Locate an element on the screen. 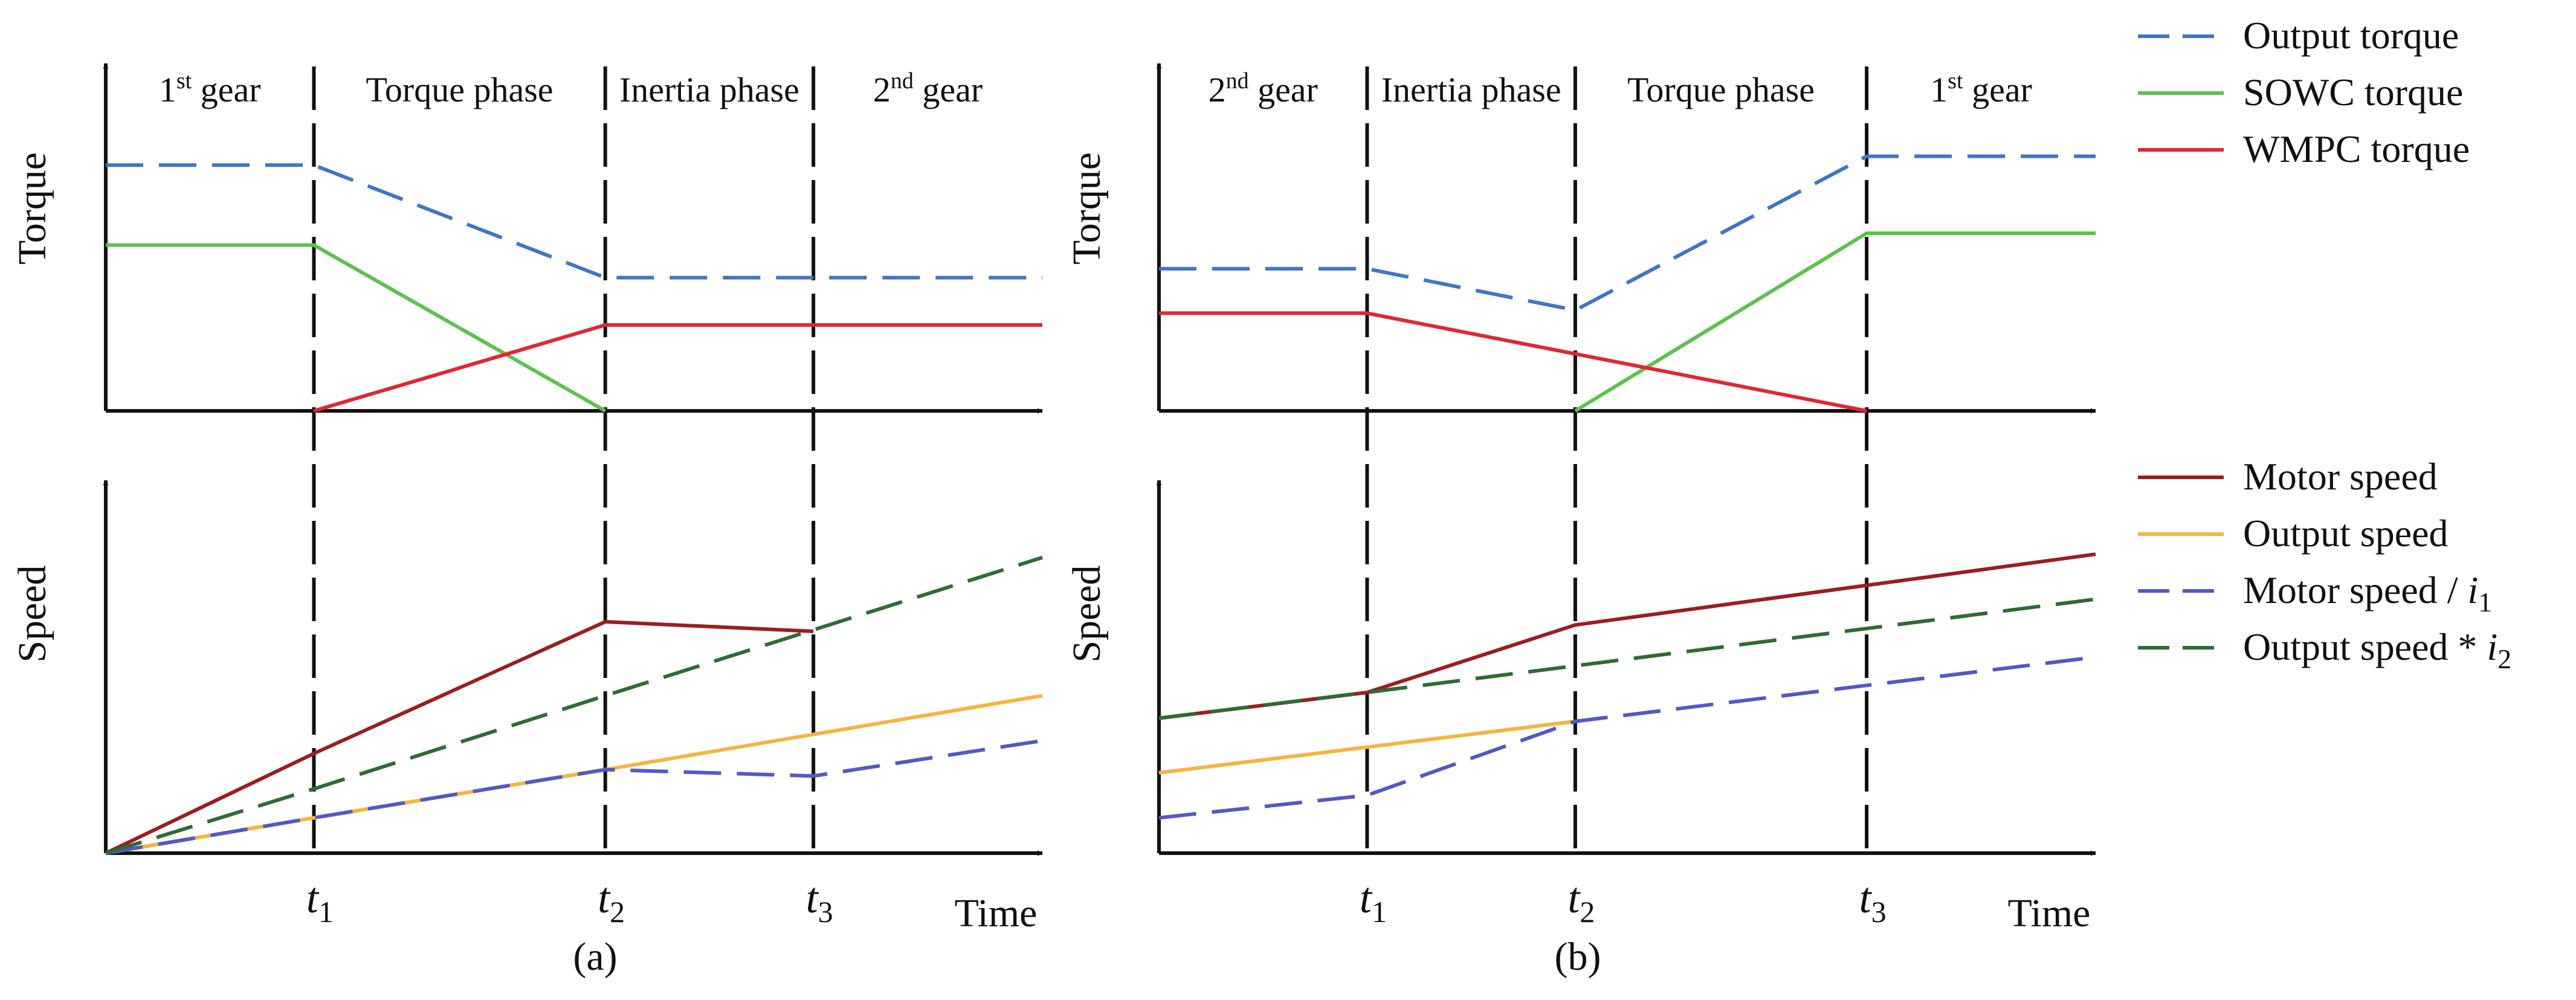 This screenshot has width=2576, height=1000. phase-label-4: 1st gear is located at coordinates (1981, 88).